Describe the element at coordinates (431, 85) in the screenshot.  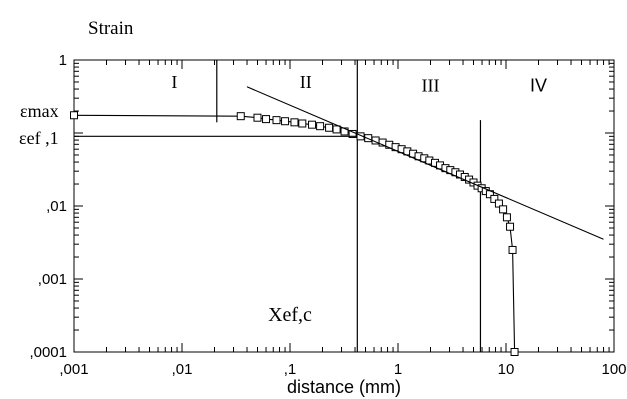
I see `region-iii-label: III` at that location.